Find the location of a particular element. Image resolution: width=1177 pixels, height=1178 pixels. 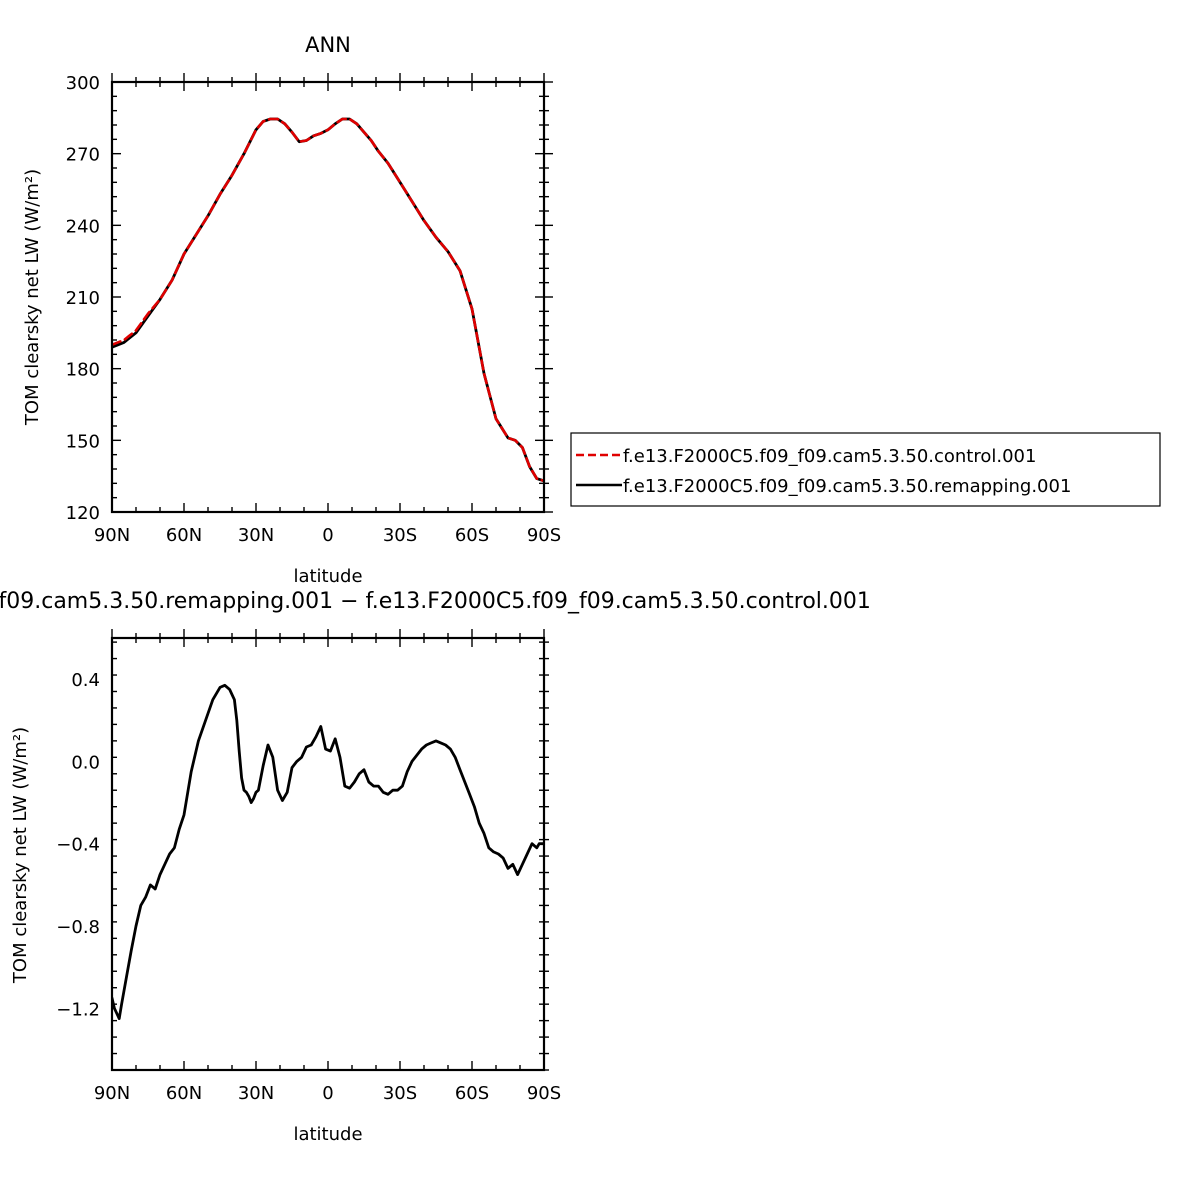

bottom-plot-frame is located at coordinates (328, 854).